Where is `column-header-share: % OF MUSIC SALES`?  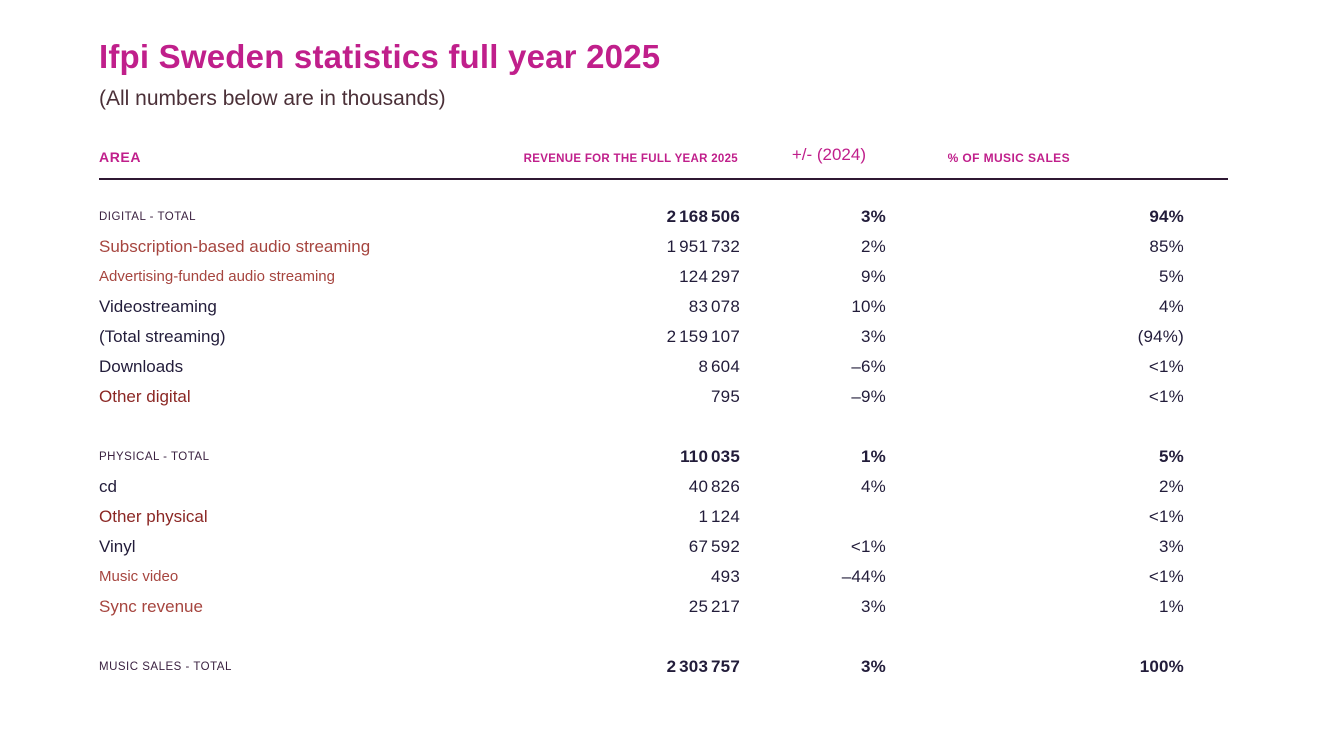 column-header-share: % OF MUSIC SALES is located at coordinates (1008, 157).